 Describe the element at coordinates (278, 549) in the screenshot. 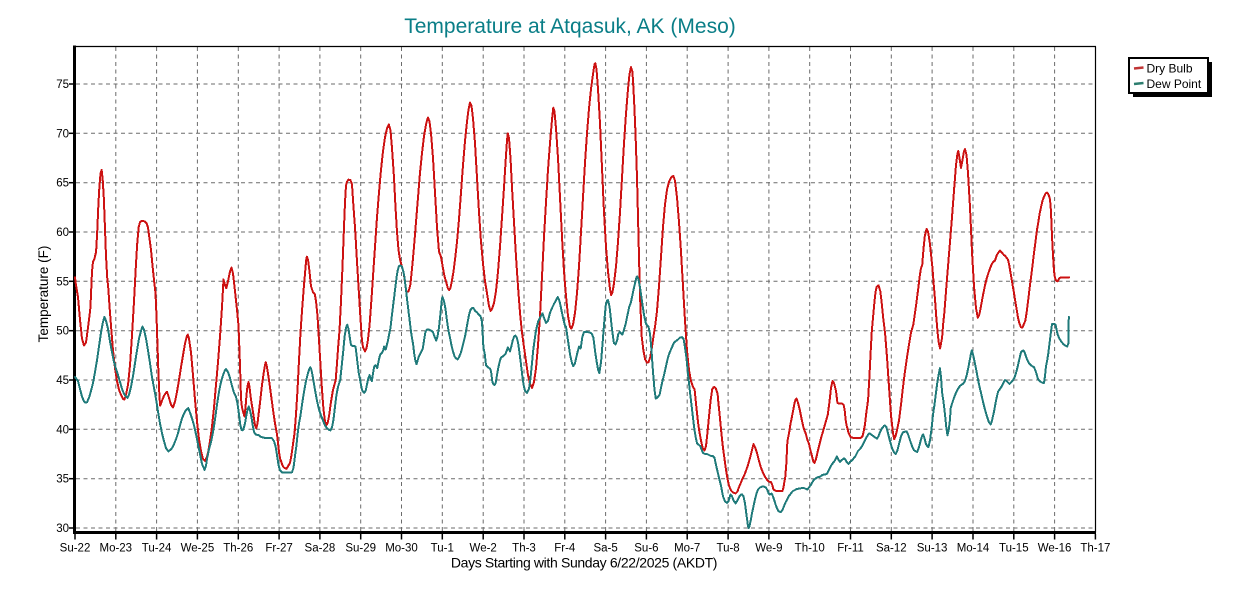

I see `svg-text: Fr-27` at that location.